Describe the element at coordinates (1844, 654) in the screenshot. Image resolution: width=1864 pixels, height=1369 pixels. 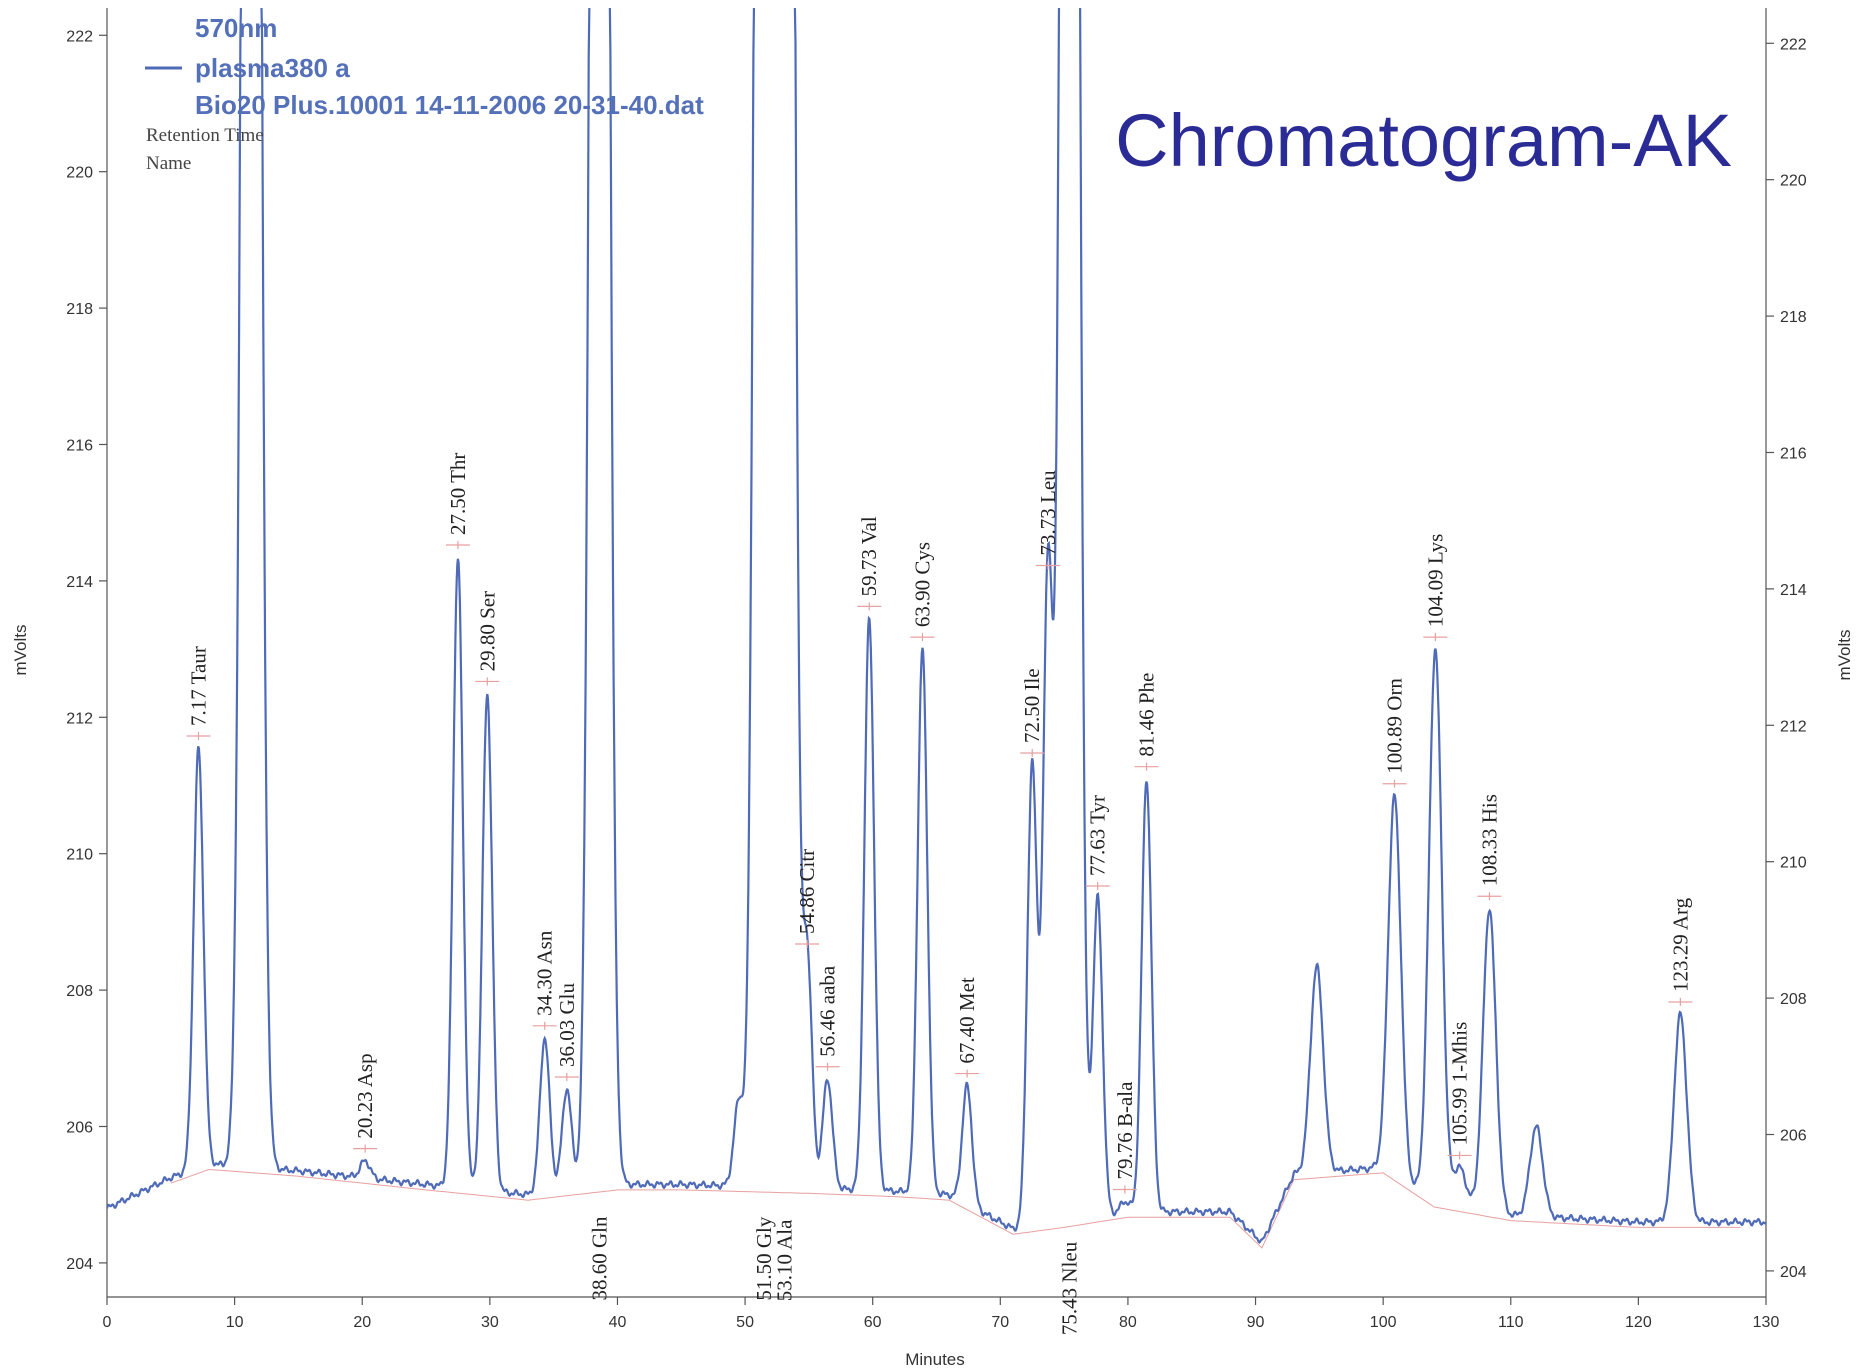
I see `y-axis-label-right: mVolts` at that location.